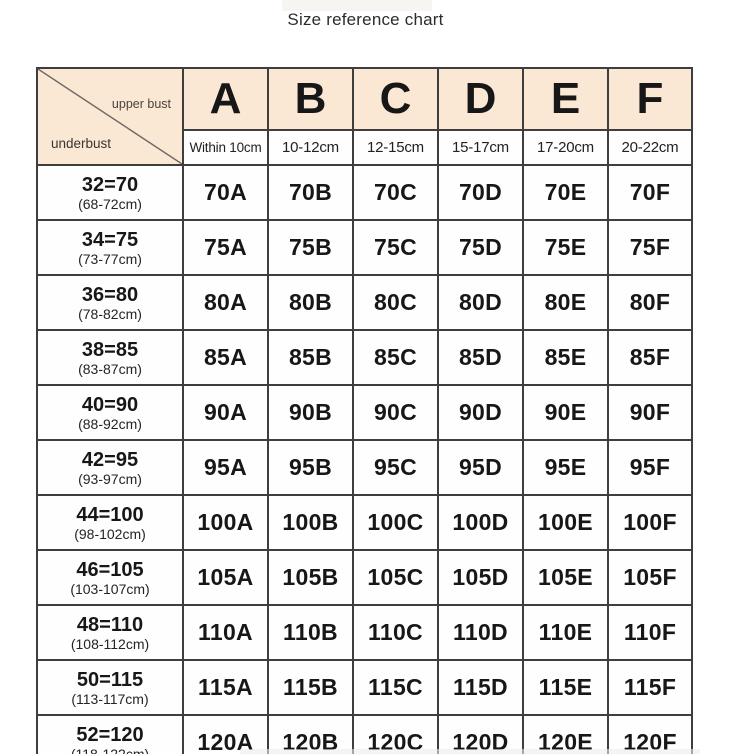 The height and width of the screenshot is (754, 731). I want to click on table-row: 32=70 (68-72cm) 70A 70B 70C 70D 70E 70F, so click(364, 192).